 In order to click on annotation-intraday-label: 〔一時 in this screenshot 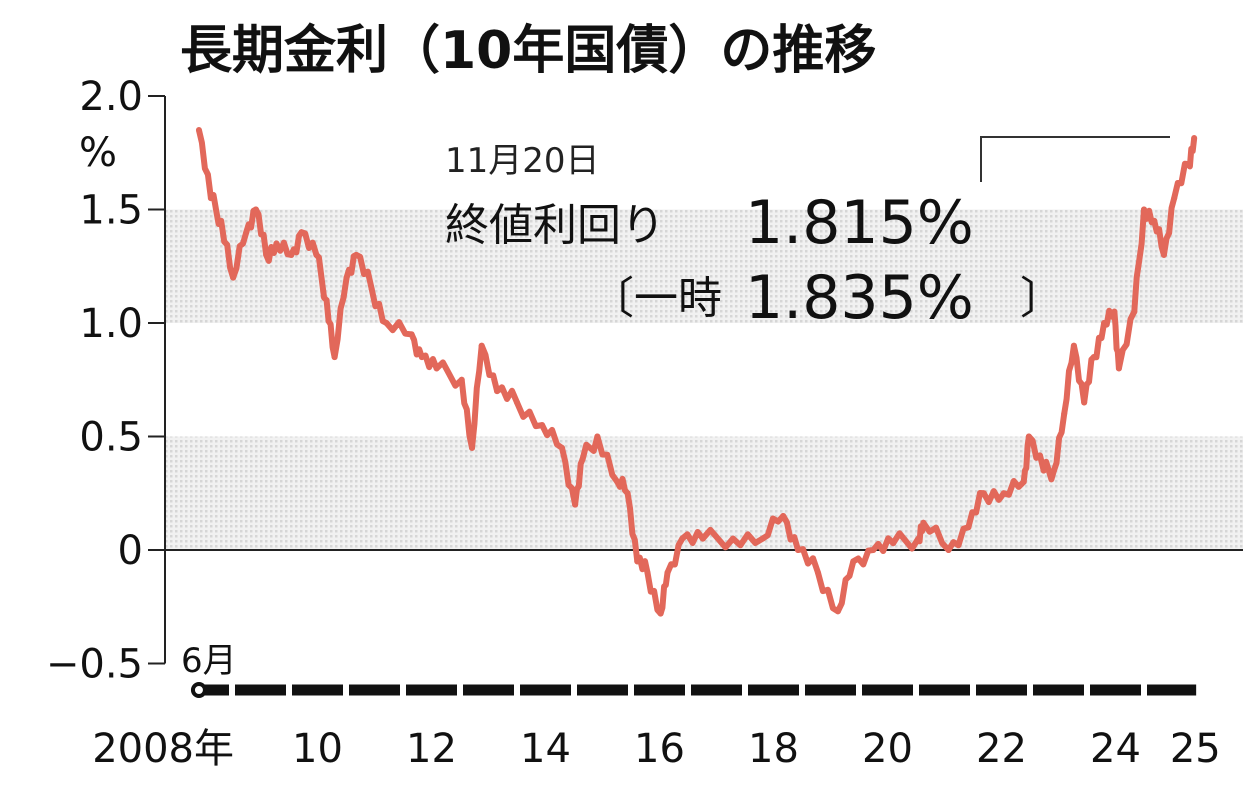, I will do `click(656, 298)`.